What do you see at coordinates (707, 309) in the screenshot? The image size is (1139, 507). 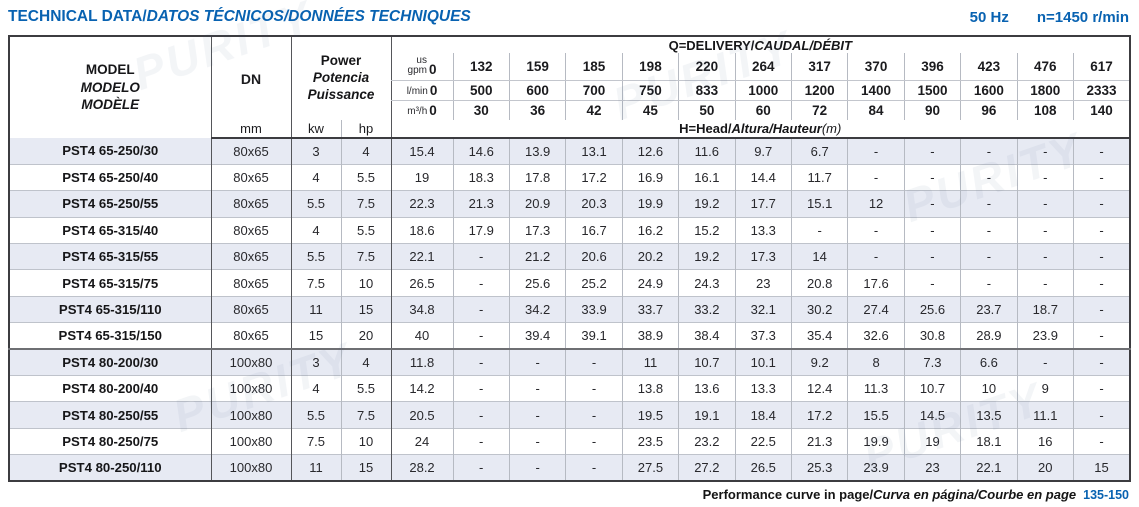 I see `head-value-cell: 33.2` at bounding box center [707, 309].